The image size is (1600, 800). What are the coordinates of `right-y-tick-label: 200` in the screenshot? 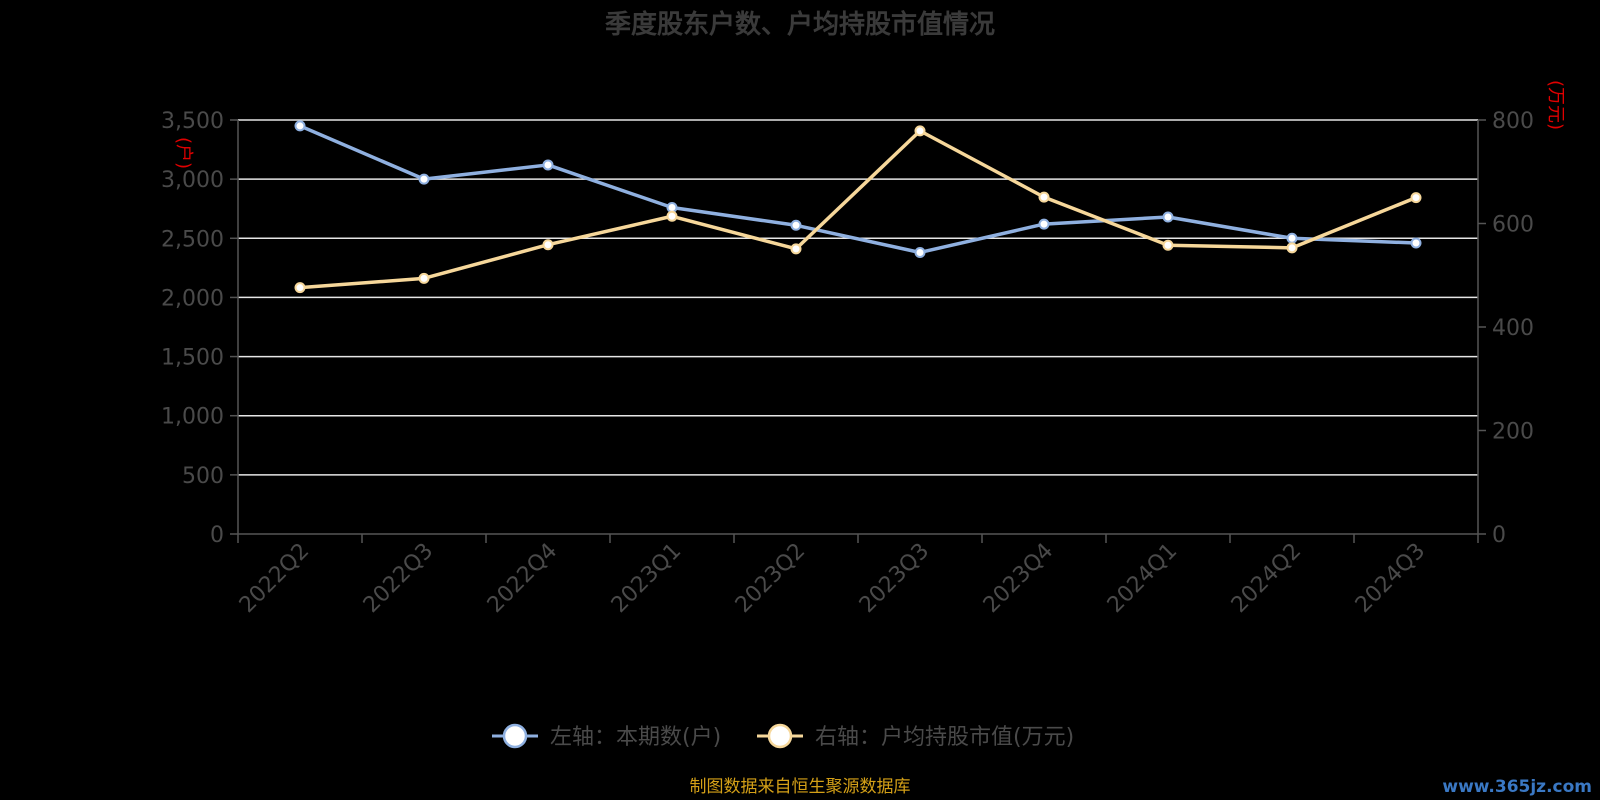 It's located at (1513, 432).